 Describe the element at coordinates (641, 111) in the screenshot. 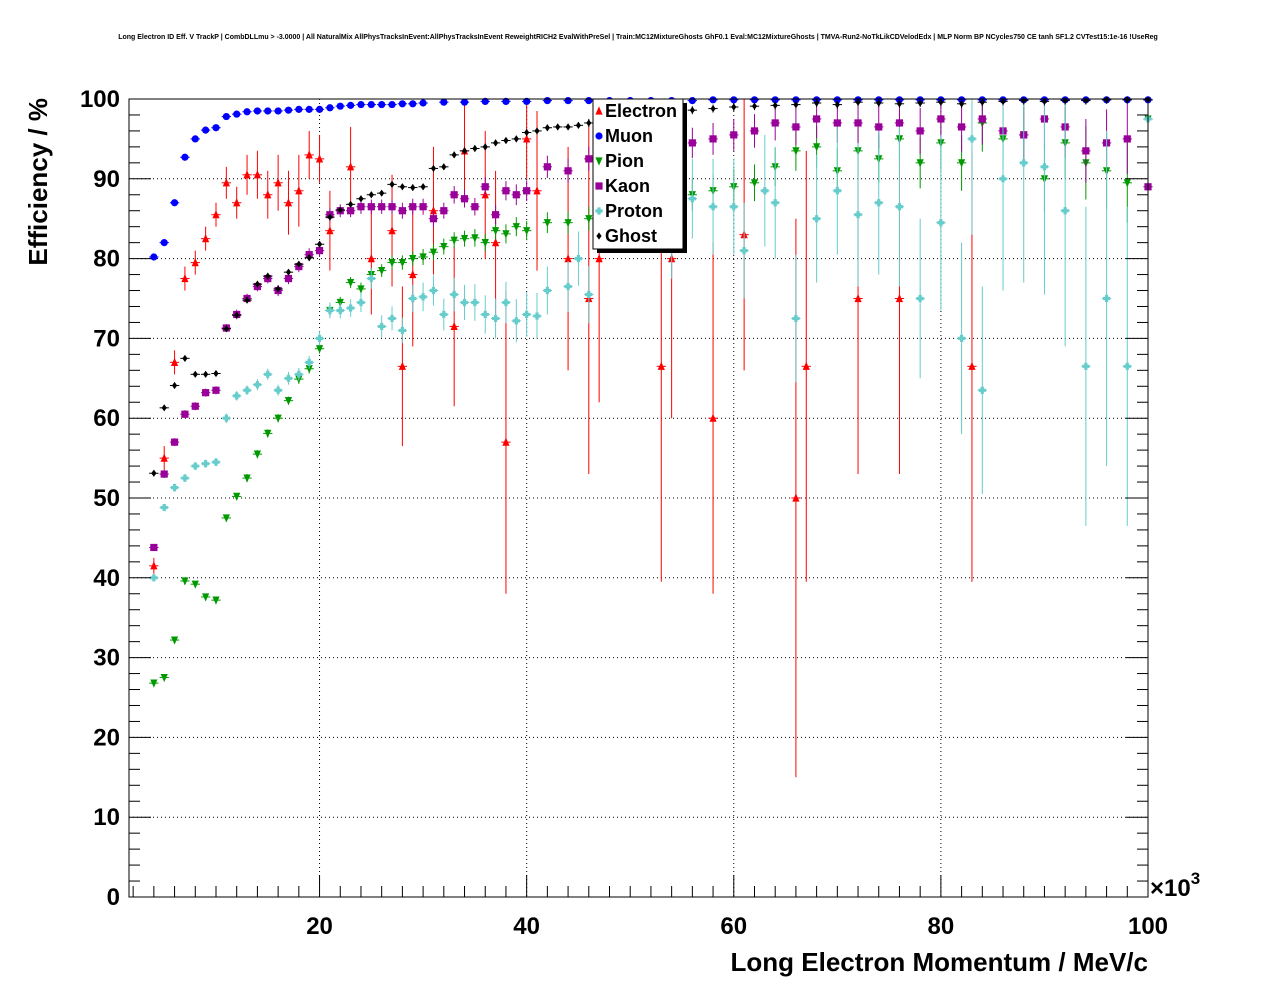

I see `legend-label: Electron` at that location.